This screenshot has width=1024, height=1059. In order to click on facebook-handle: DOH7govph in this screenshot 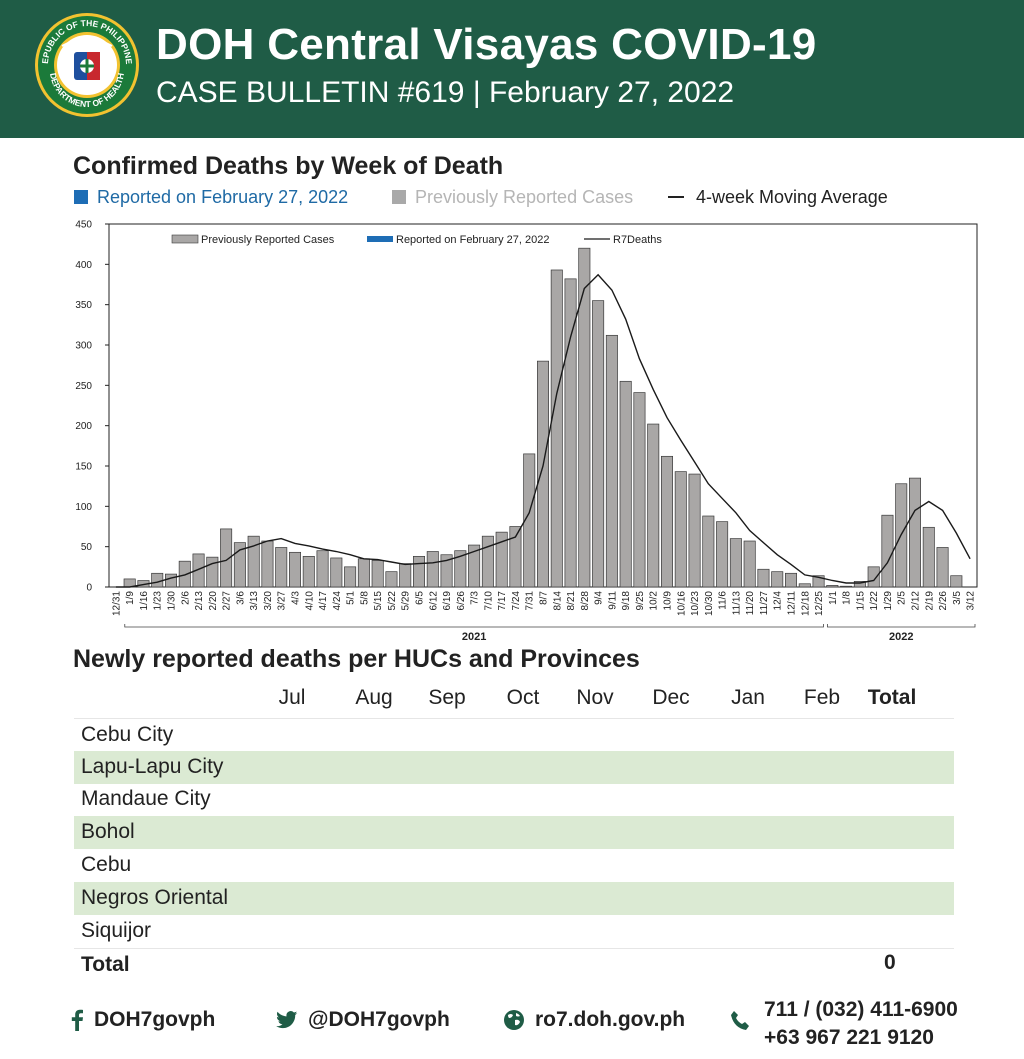, I will do `click(155, 1019)`.